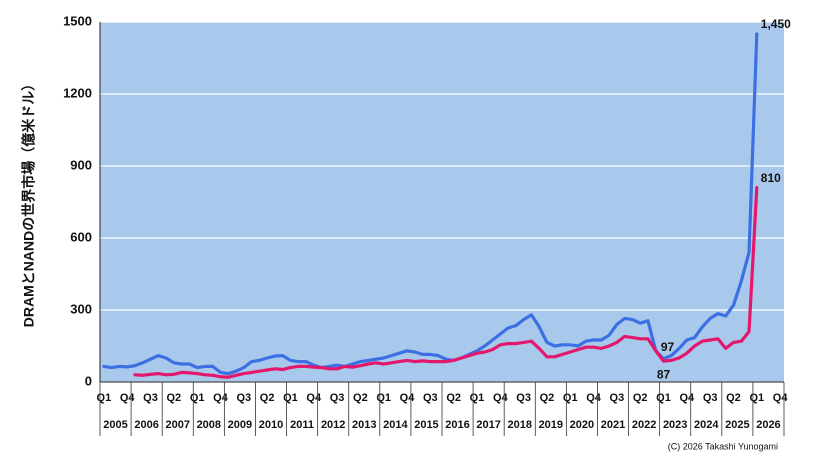  Describe the element at coordinates (77, 92) in the screenshot. I see `y-tick-label: 1200` at that location.